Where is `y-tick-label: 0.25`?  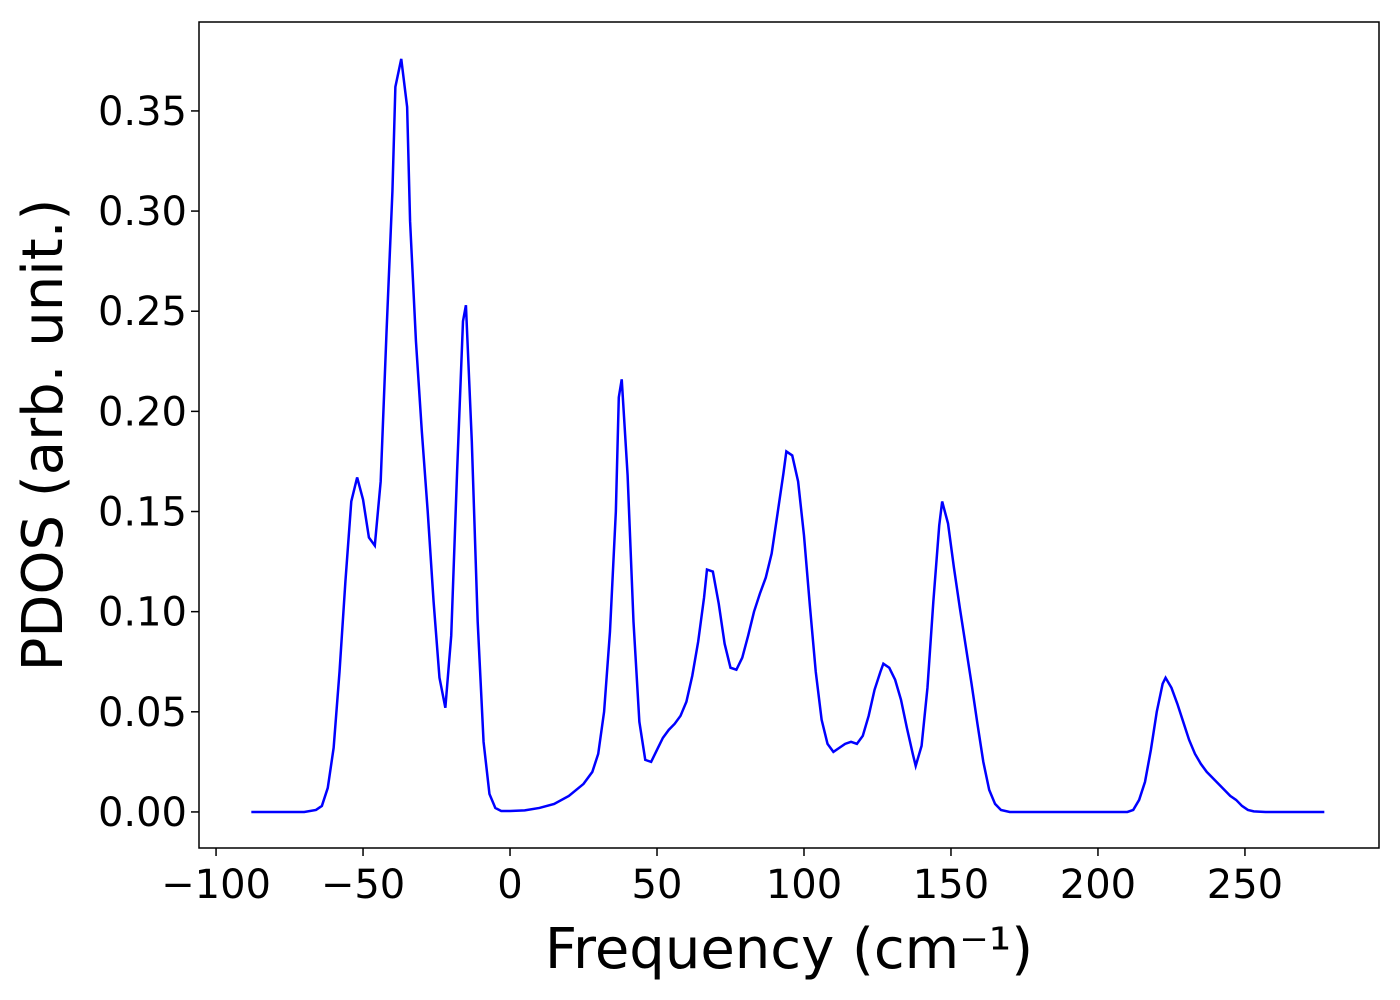
y-tick-label: 0.25 is located at coordinates (142, 312).